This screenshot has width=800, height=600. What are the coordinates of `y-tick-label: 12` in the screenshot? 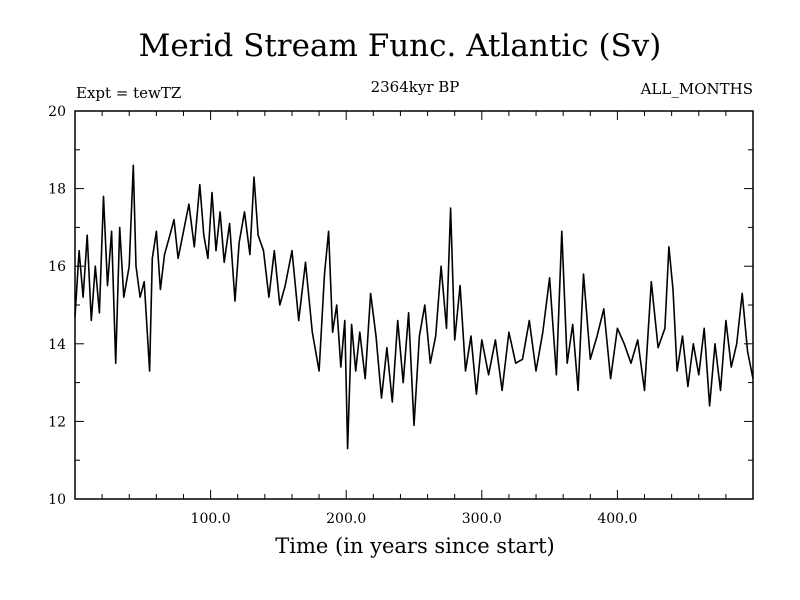 It's located at (57, 422).